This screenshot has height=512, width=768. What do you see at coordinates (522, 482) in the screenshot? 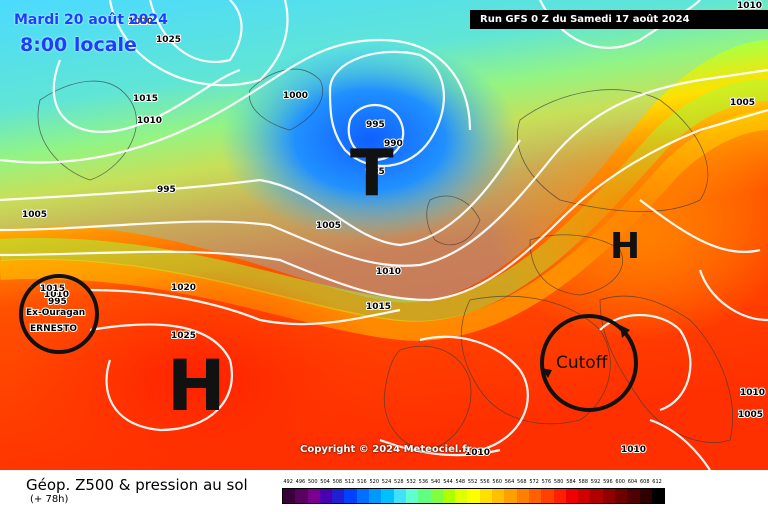
I see `legend-value: 568` at bounding box center [522, 482].